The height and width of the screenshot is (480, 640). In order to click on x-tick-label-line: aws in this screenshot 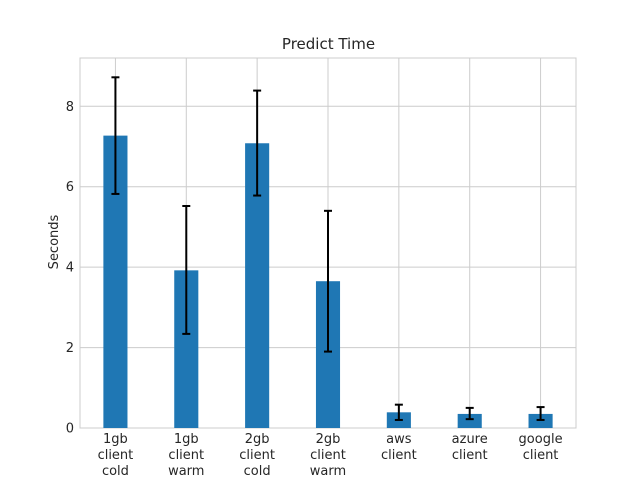, I will do `click(399, 439)`.